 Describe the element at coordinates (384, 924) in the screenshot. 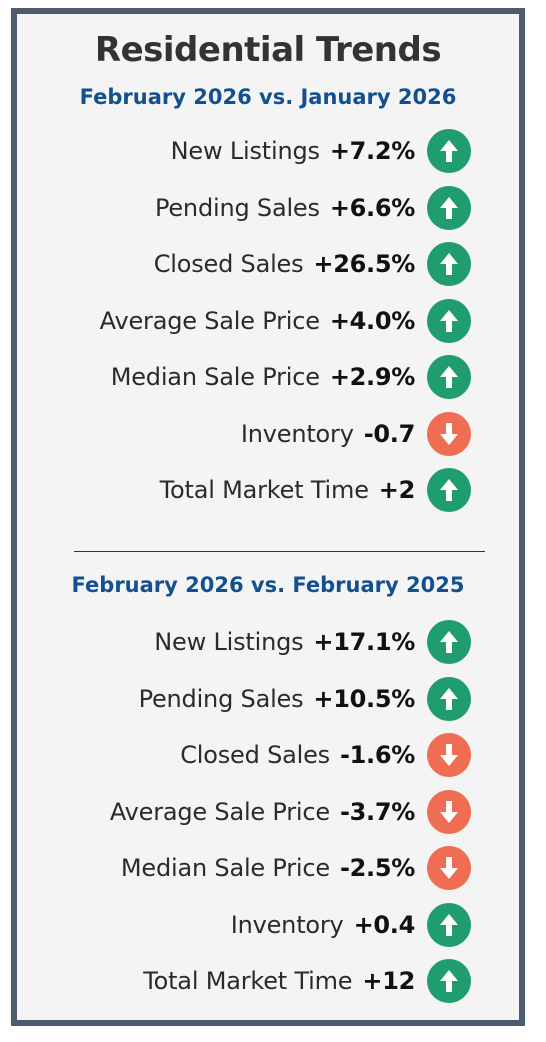

I see `stat-value: +0.4` at that location.